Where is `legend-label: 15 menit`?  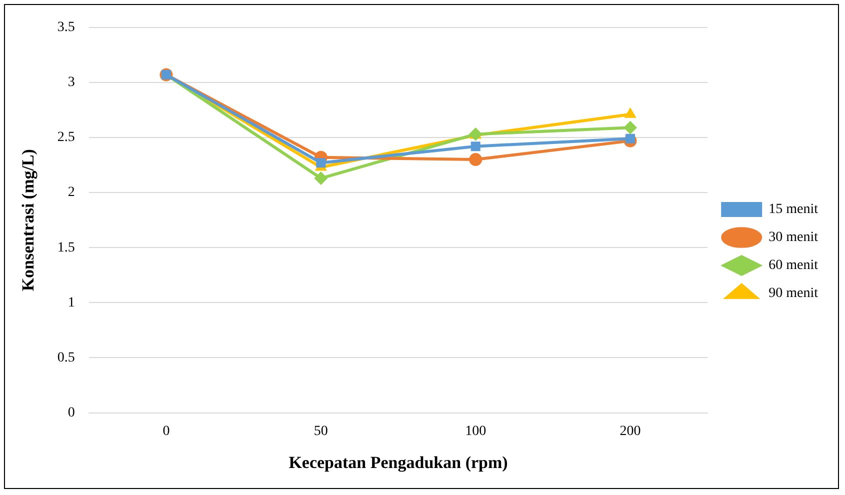 legend-label: 15 menit is located at coordinates (793, 210).